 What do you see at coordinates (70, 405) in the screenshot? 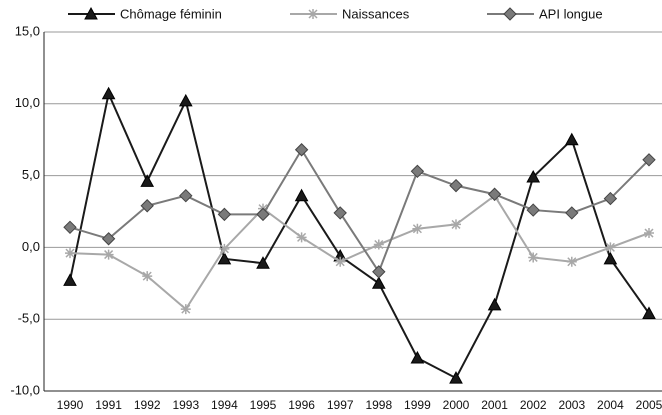
I see `x-tick-label: 1990` at bounding box center [70, 405].